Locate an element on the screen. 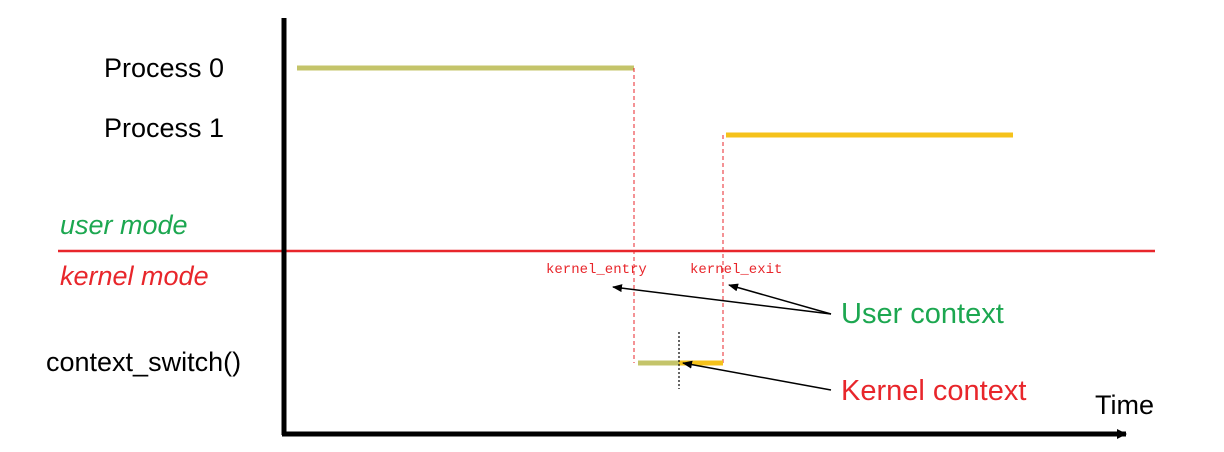  kernel-exit-label: kernel_exit is located at coordinates (736, 270).